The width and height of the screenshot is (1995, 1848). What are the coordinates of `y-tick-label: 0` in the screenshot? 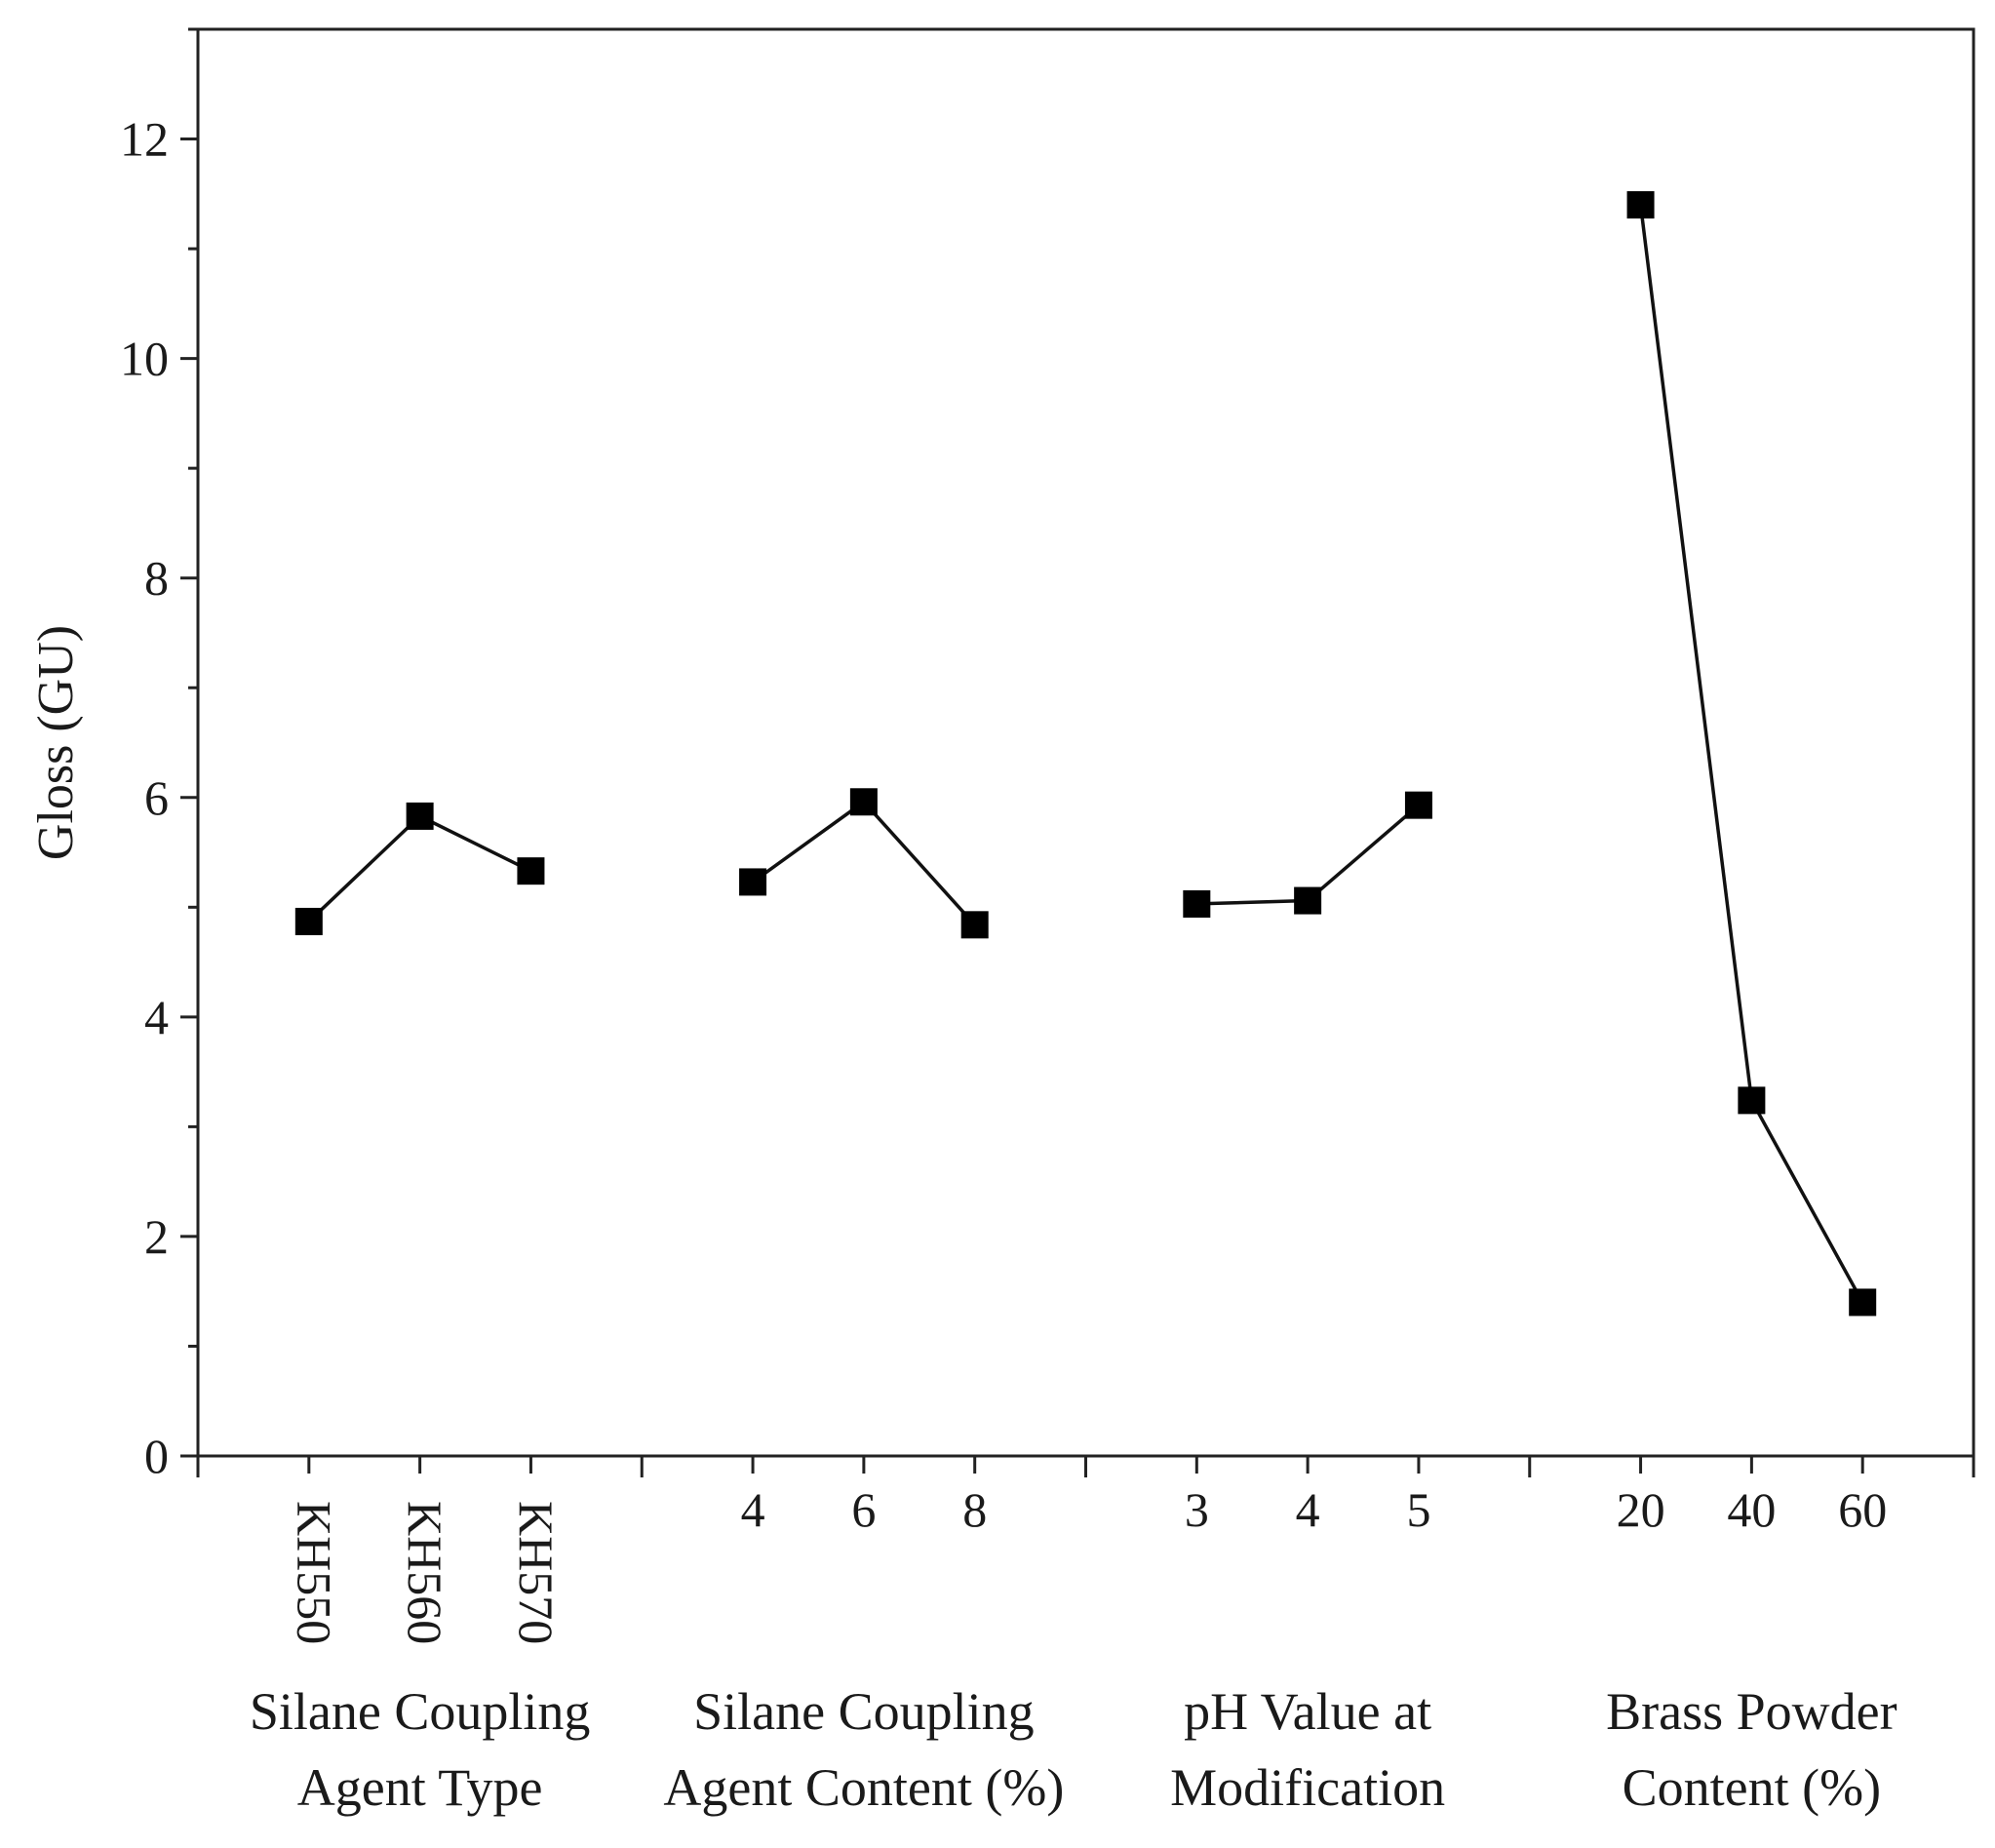 It's located at (156, 1456).